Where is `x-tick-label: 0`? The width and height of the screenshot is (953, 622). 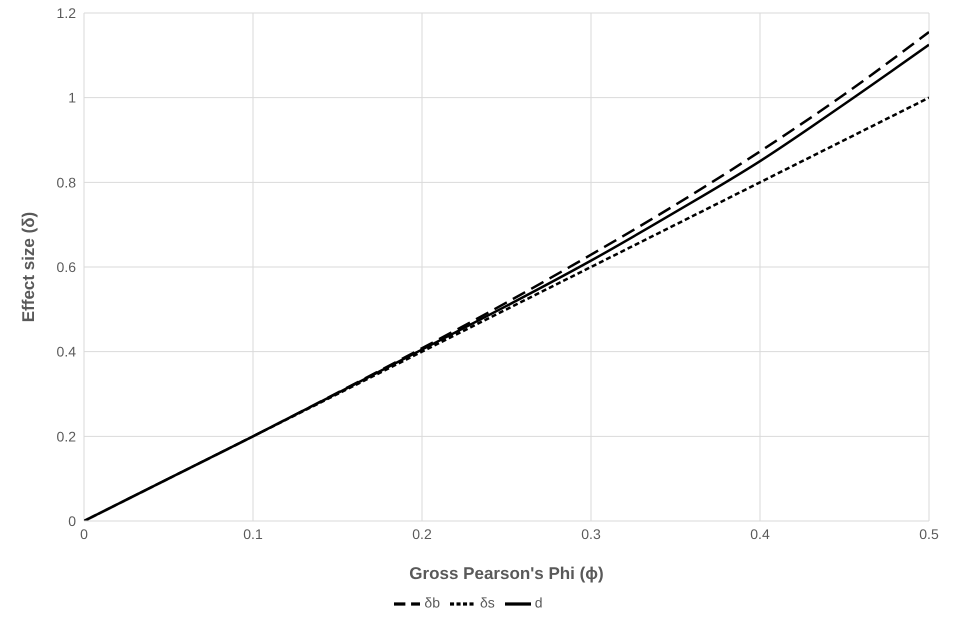
x-tick-label: 0 is located at coordinates (84, 534).